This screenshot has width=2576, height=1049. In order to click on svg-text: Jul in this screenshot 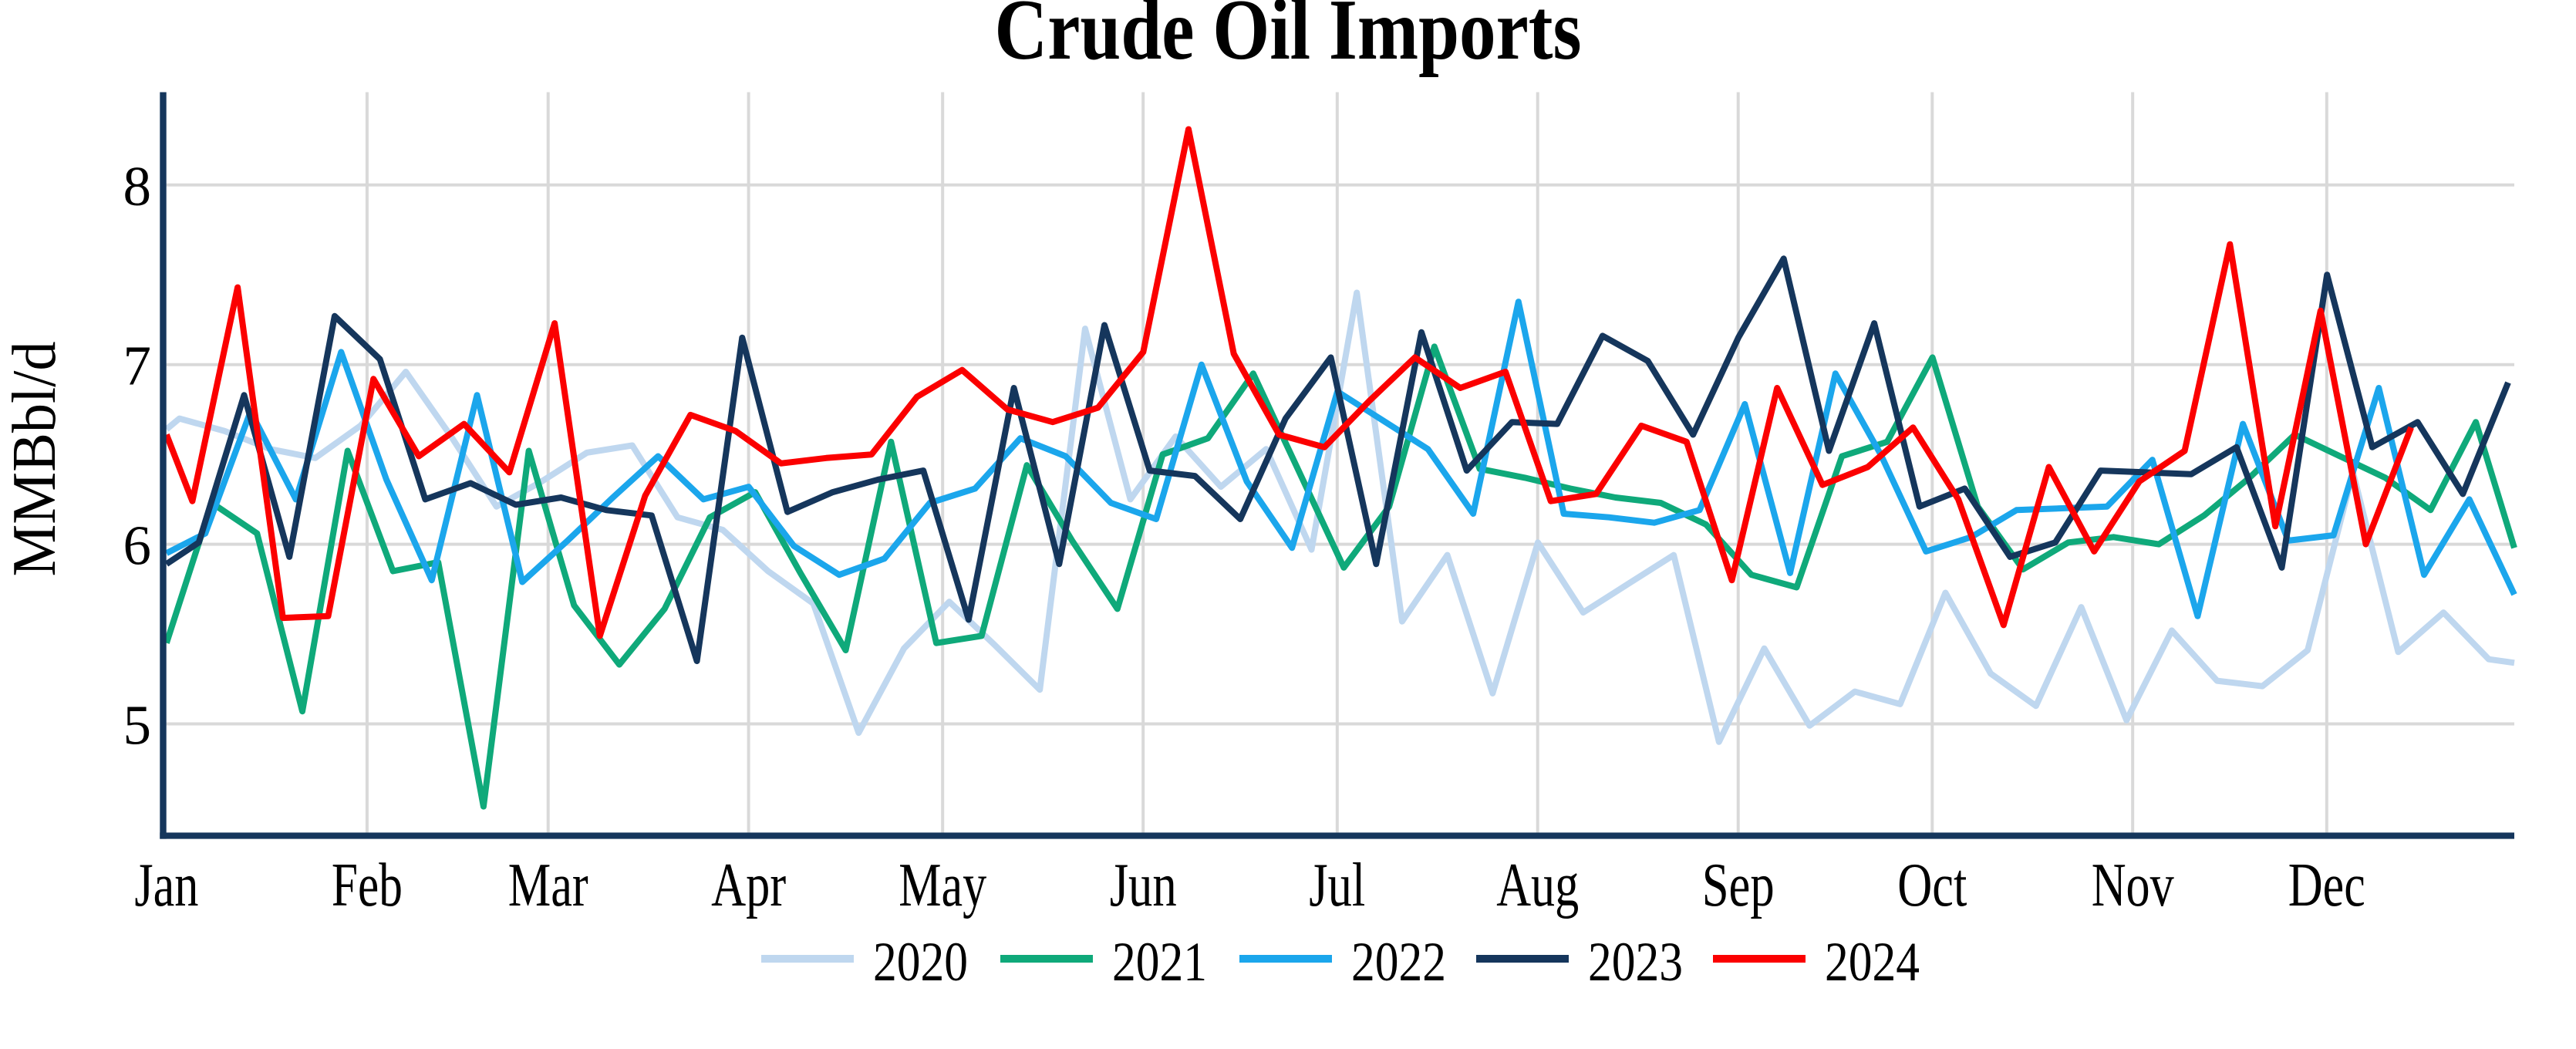, I will do `click(1337, 885)`.